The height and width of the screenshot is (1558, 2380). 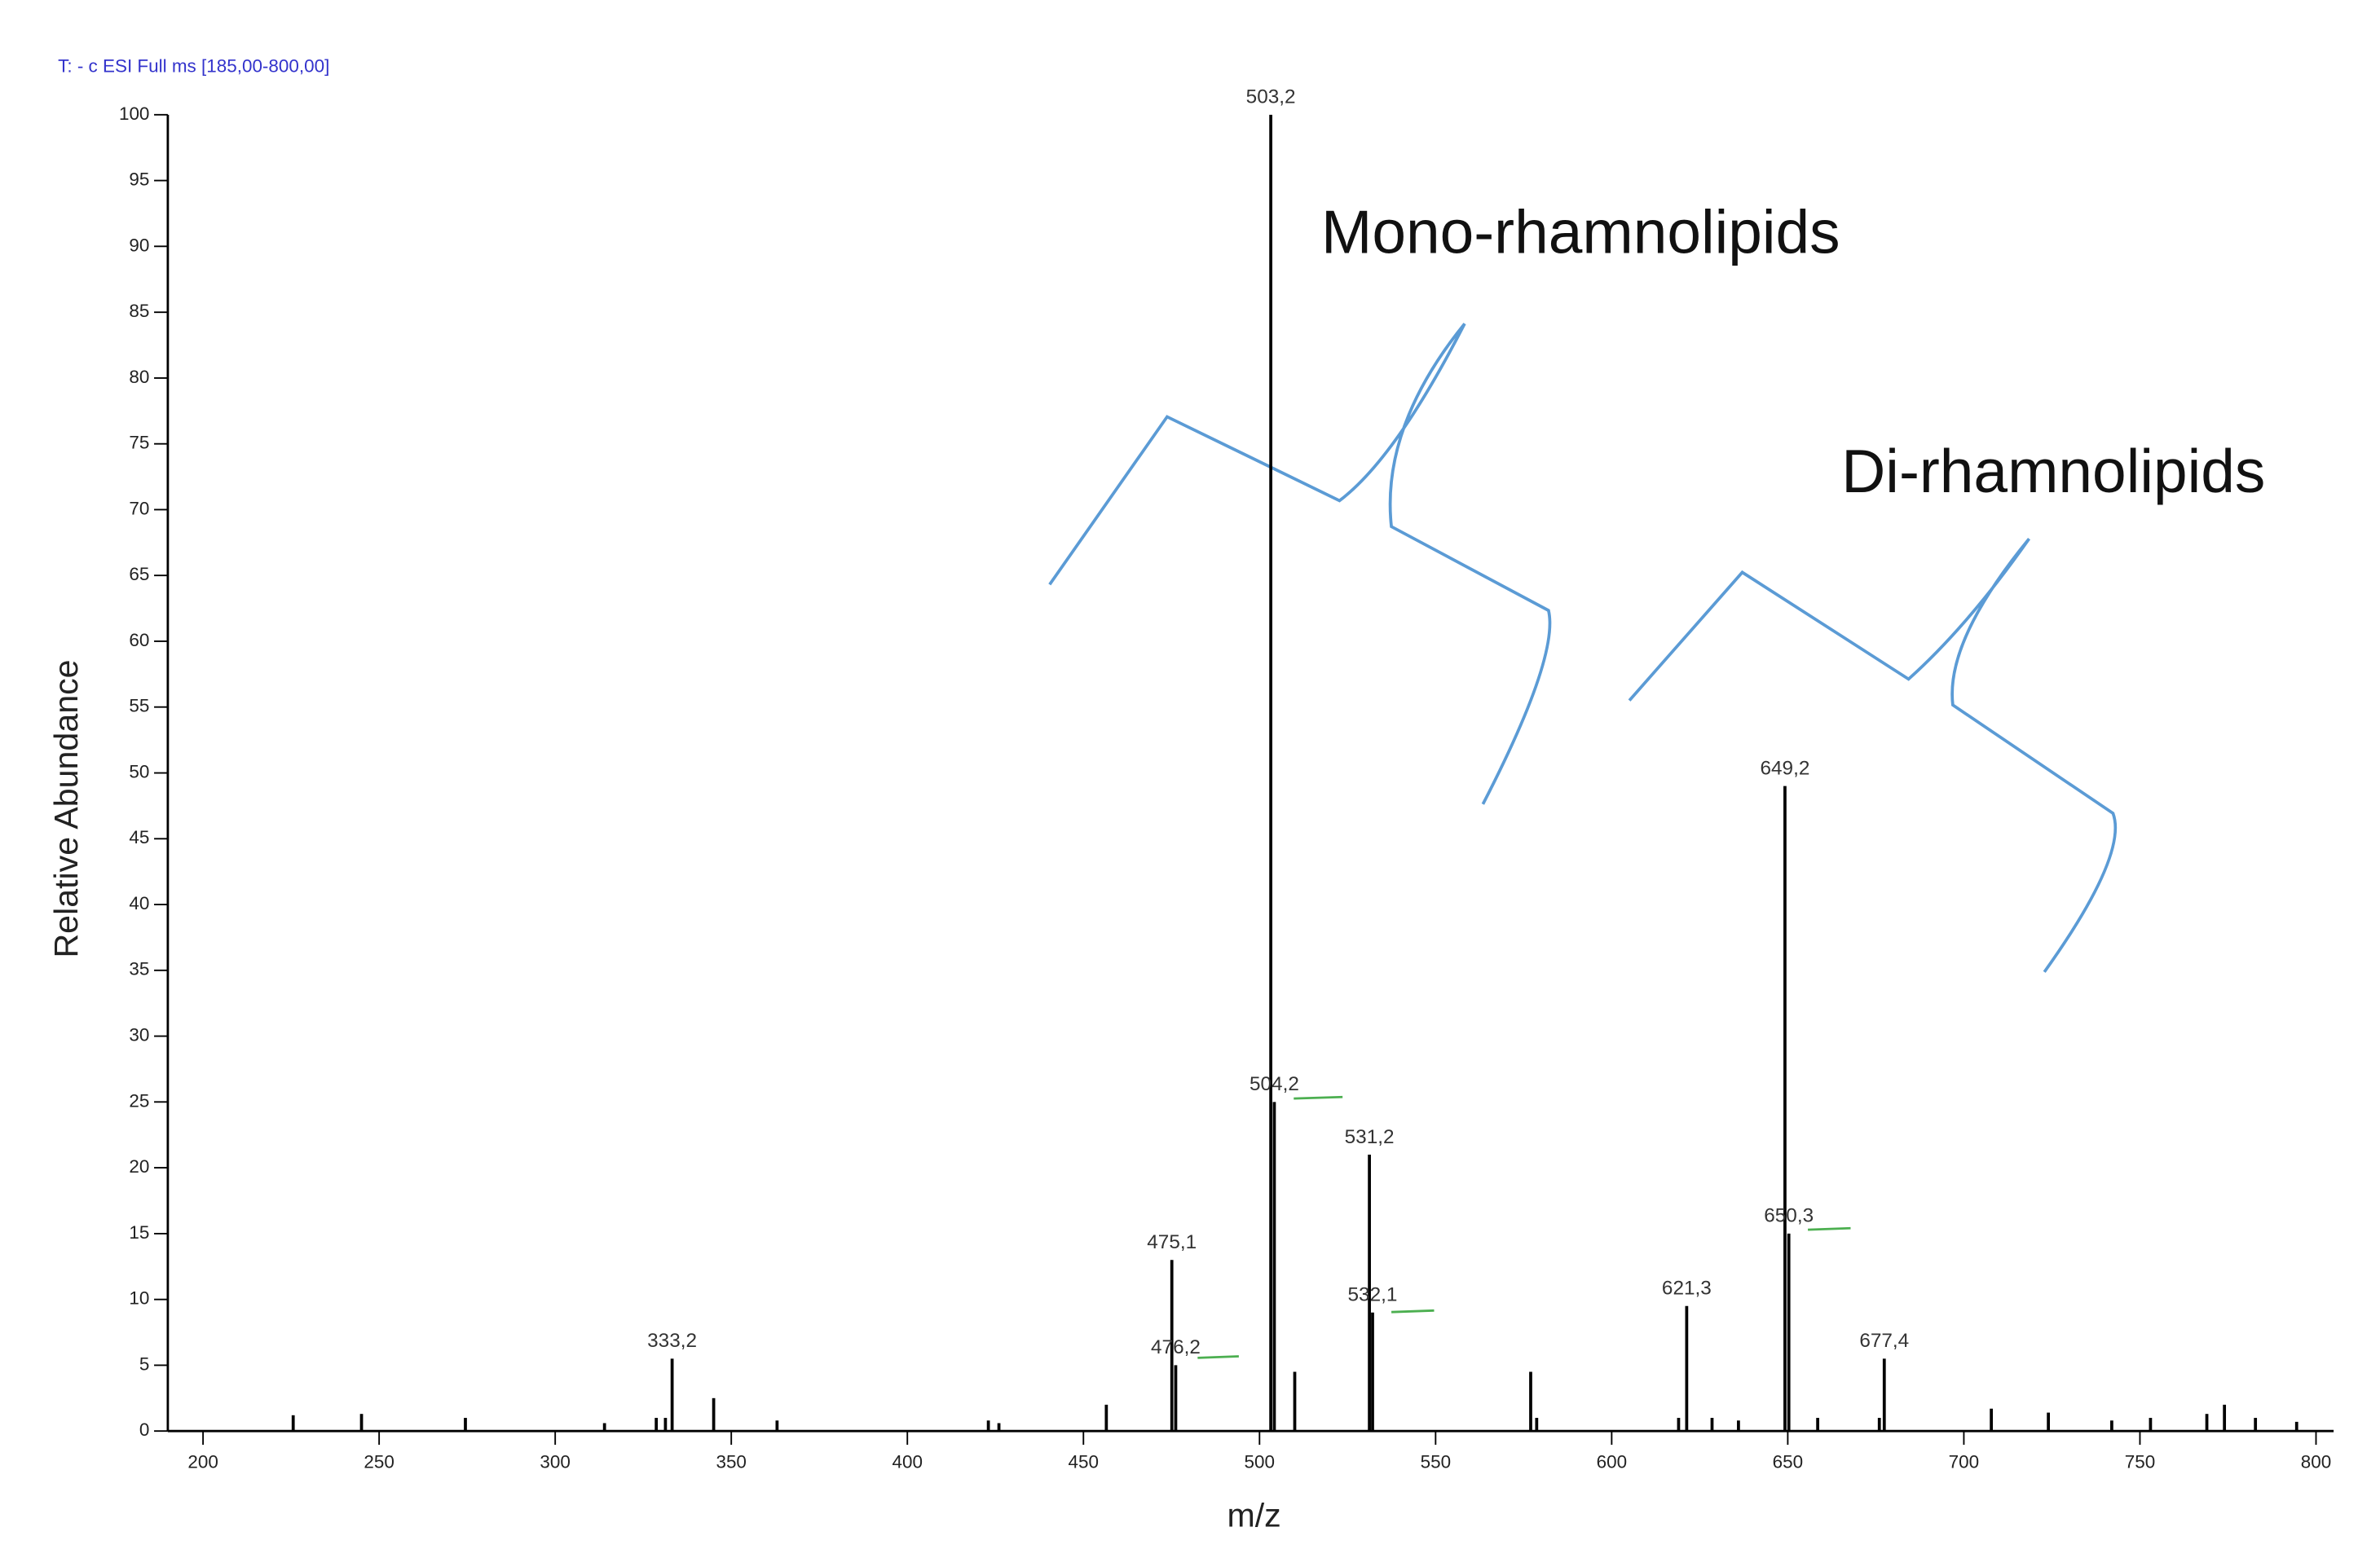 I want to click on y-tick-label: 5, so click(x=145, y=1363).